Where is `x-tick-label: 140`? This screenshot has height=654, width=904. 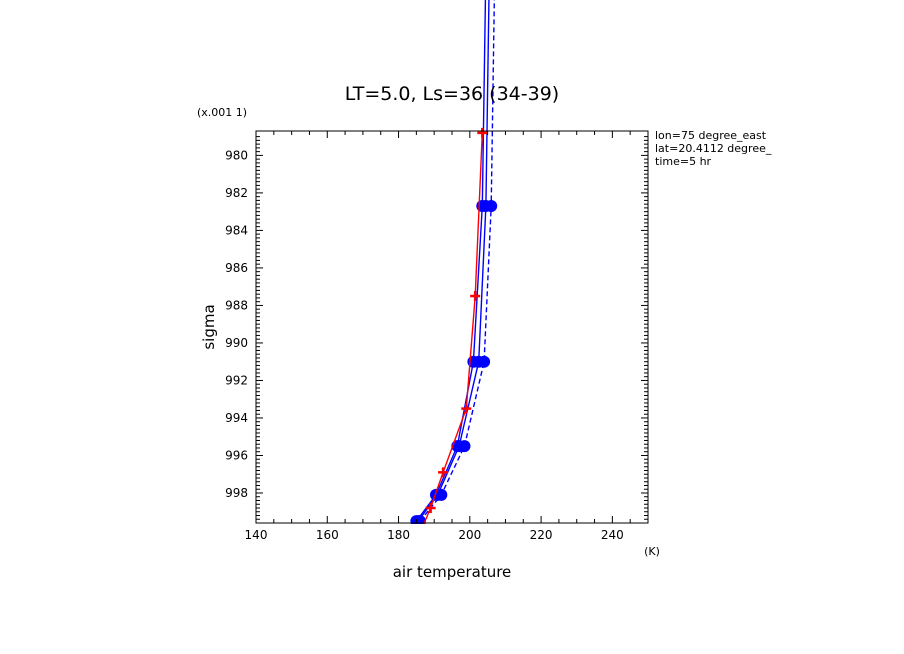
x-tick-label: 140 is located at coordinates (256, 535).